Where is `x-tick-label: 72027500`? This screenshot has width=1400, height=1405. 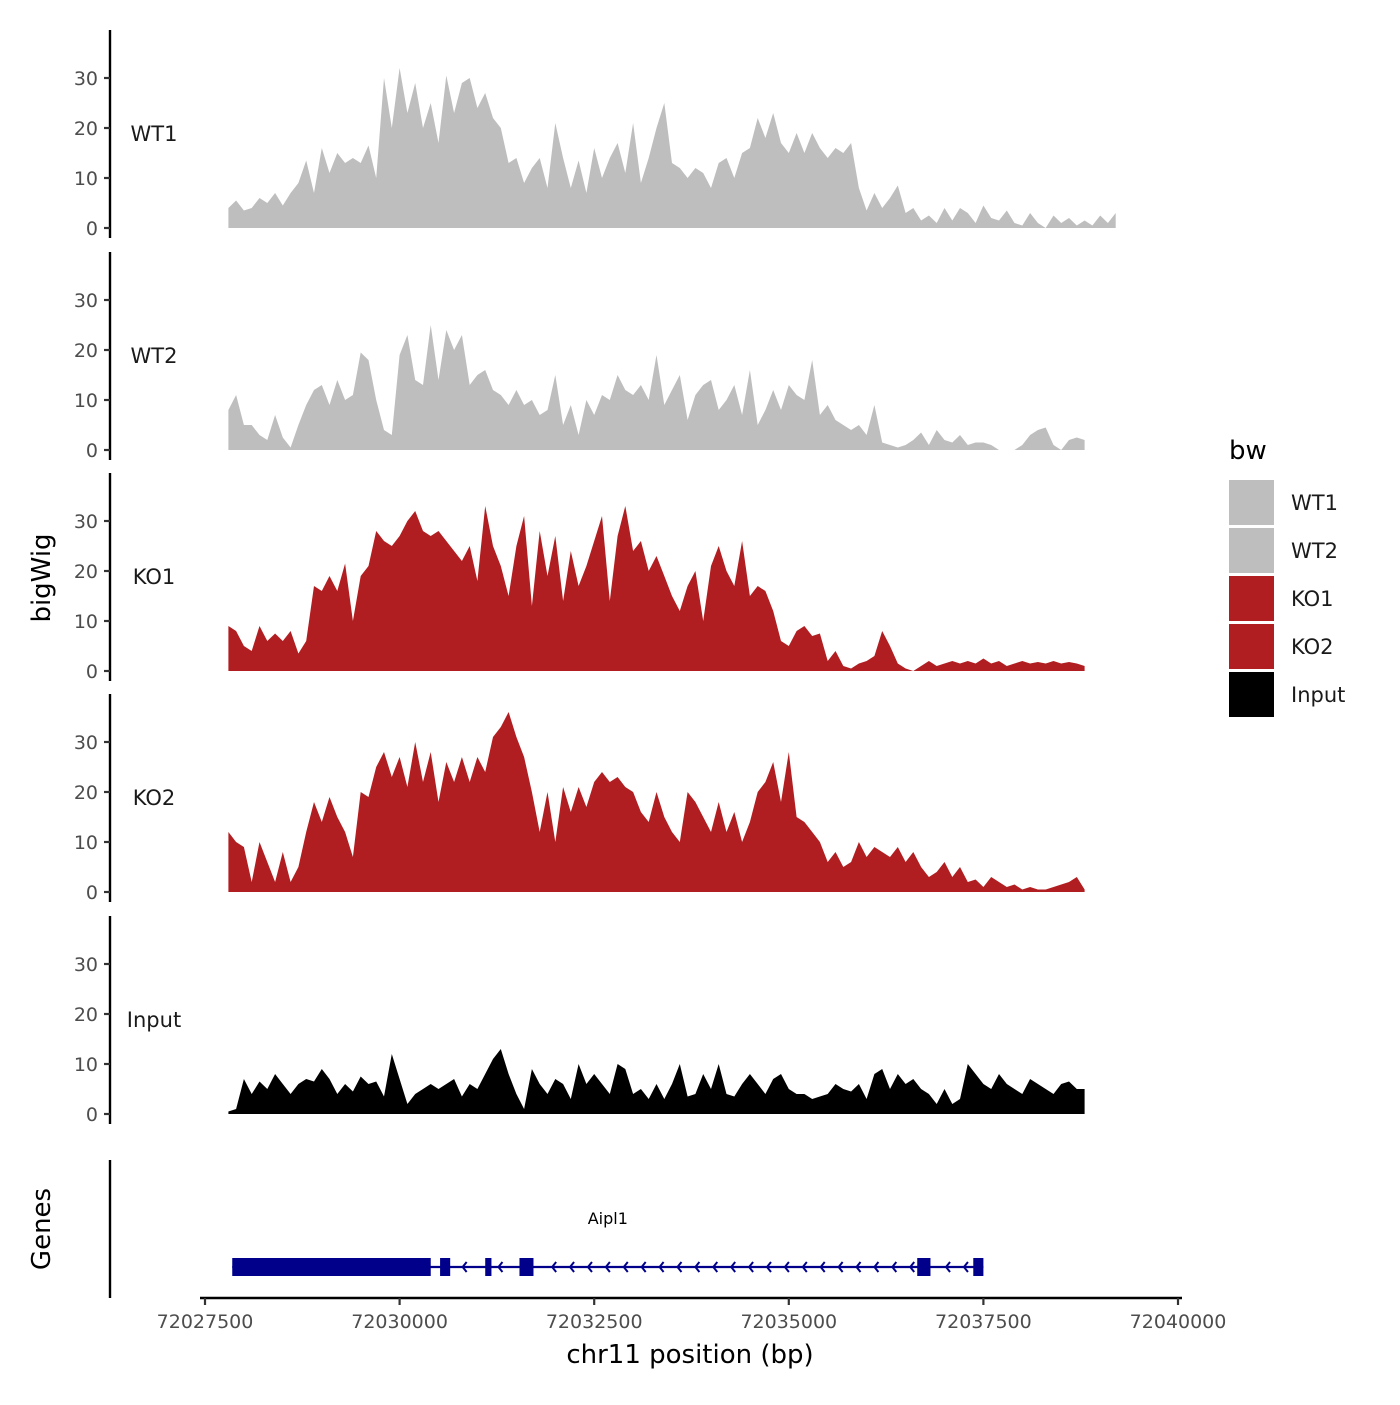 x-tick-label: 72027500 is located at coordinates (205, 1322).